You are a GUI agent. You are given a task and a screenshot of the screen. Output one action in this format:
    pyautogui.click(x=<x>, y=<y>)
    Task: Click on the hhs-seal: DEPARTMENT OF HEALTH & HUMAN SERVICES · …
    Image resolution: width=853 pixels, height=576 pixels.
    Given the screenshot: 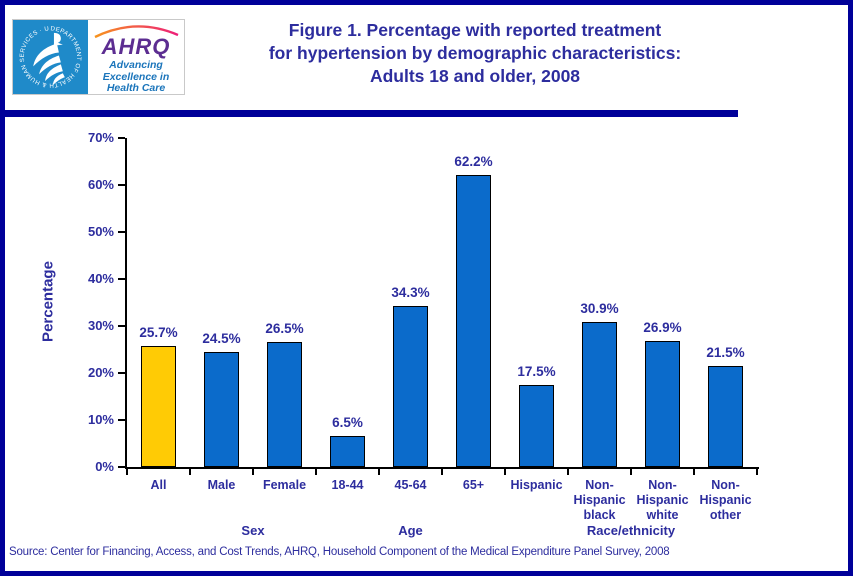 What is the action you would take?
    pyautogui.click(x=49, y=54)
    